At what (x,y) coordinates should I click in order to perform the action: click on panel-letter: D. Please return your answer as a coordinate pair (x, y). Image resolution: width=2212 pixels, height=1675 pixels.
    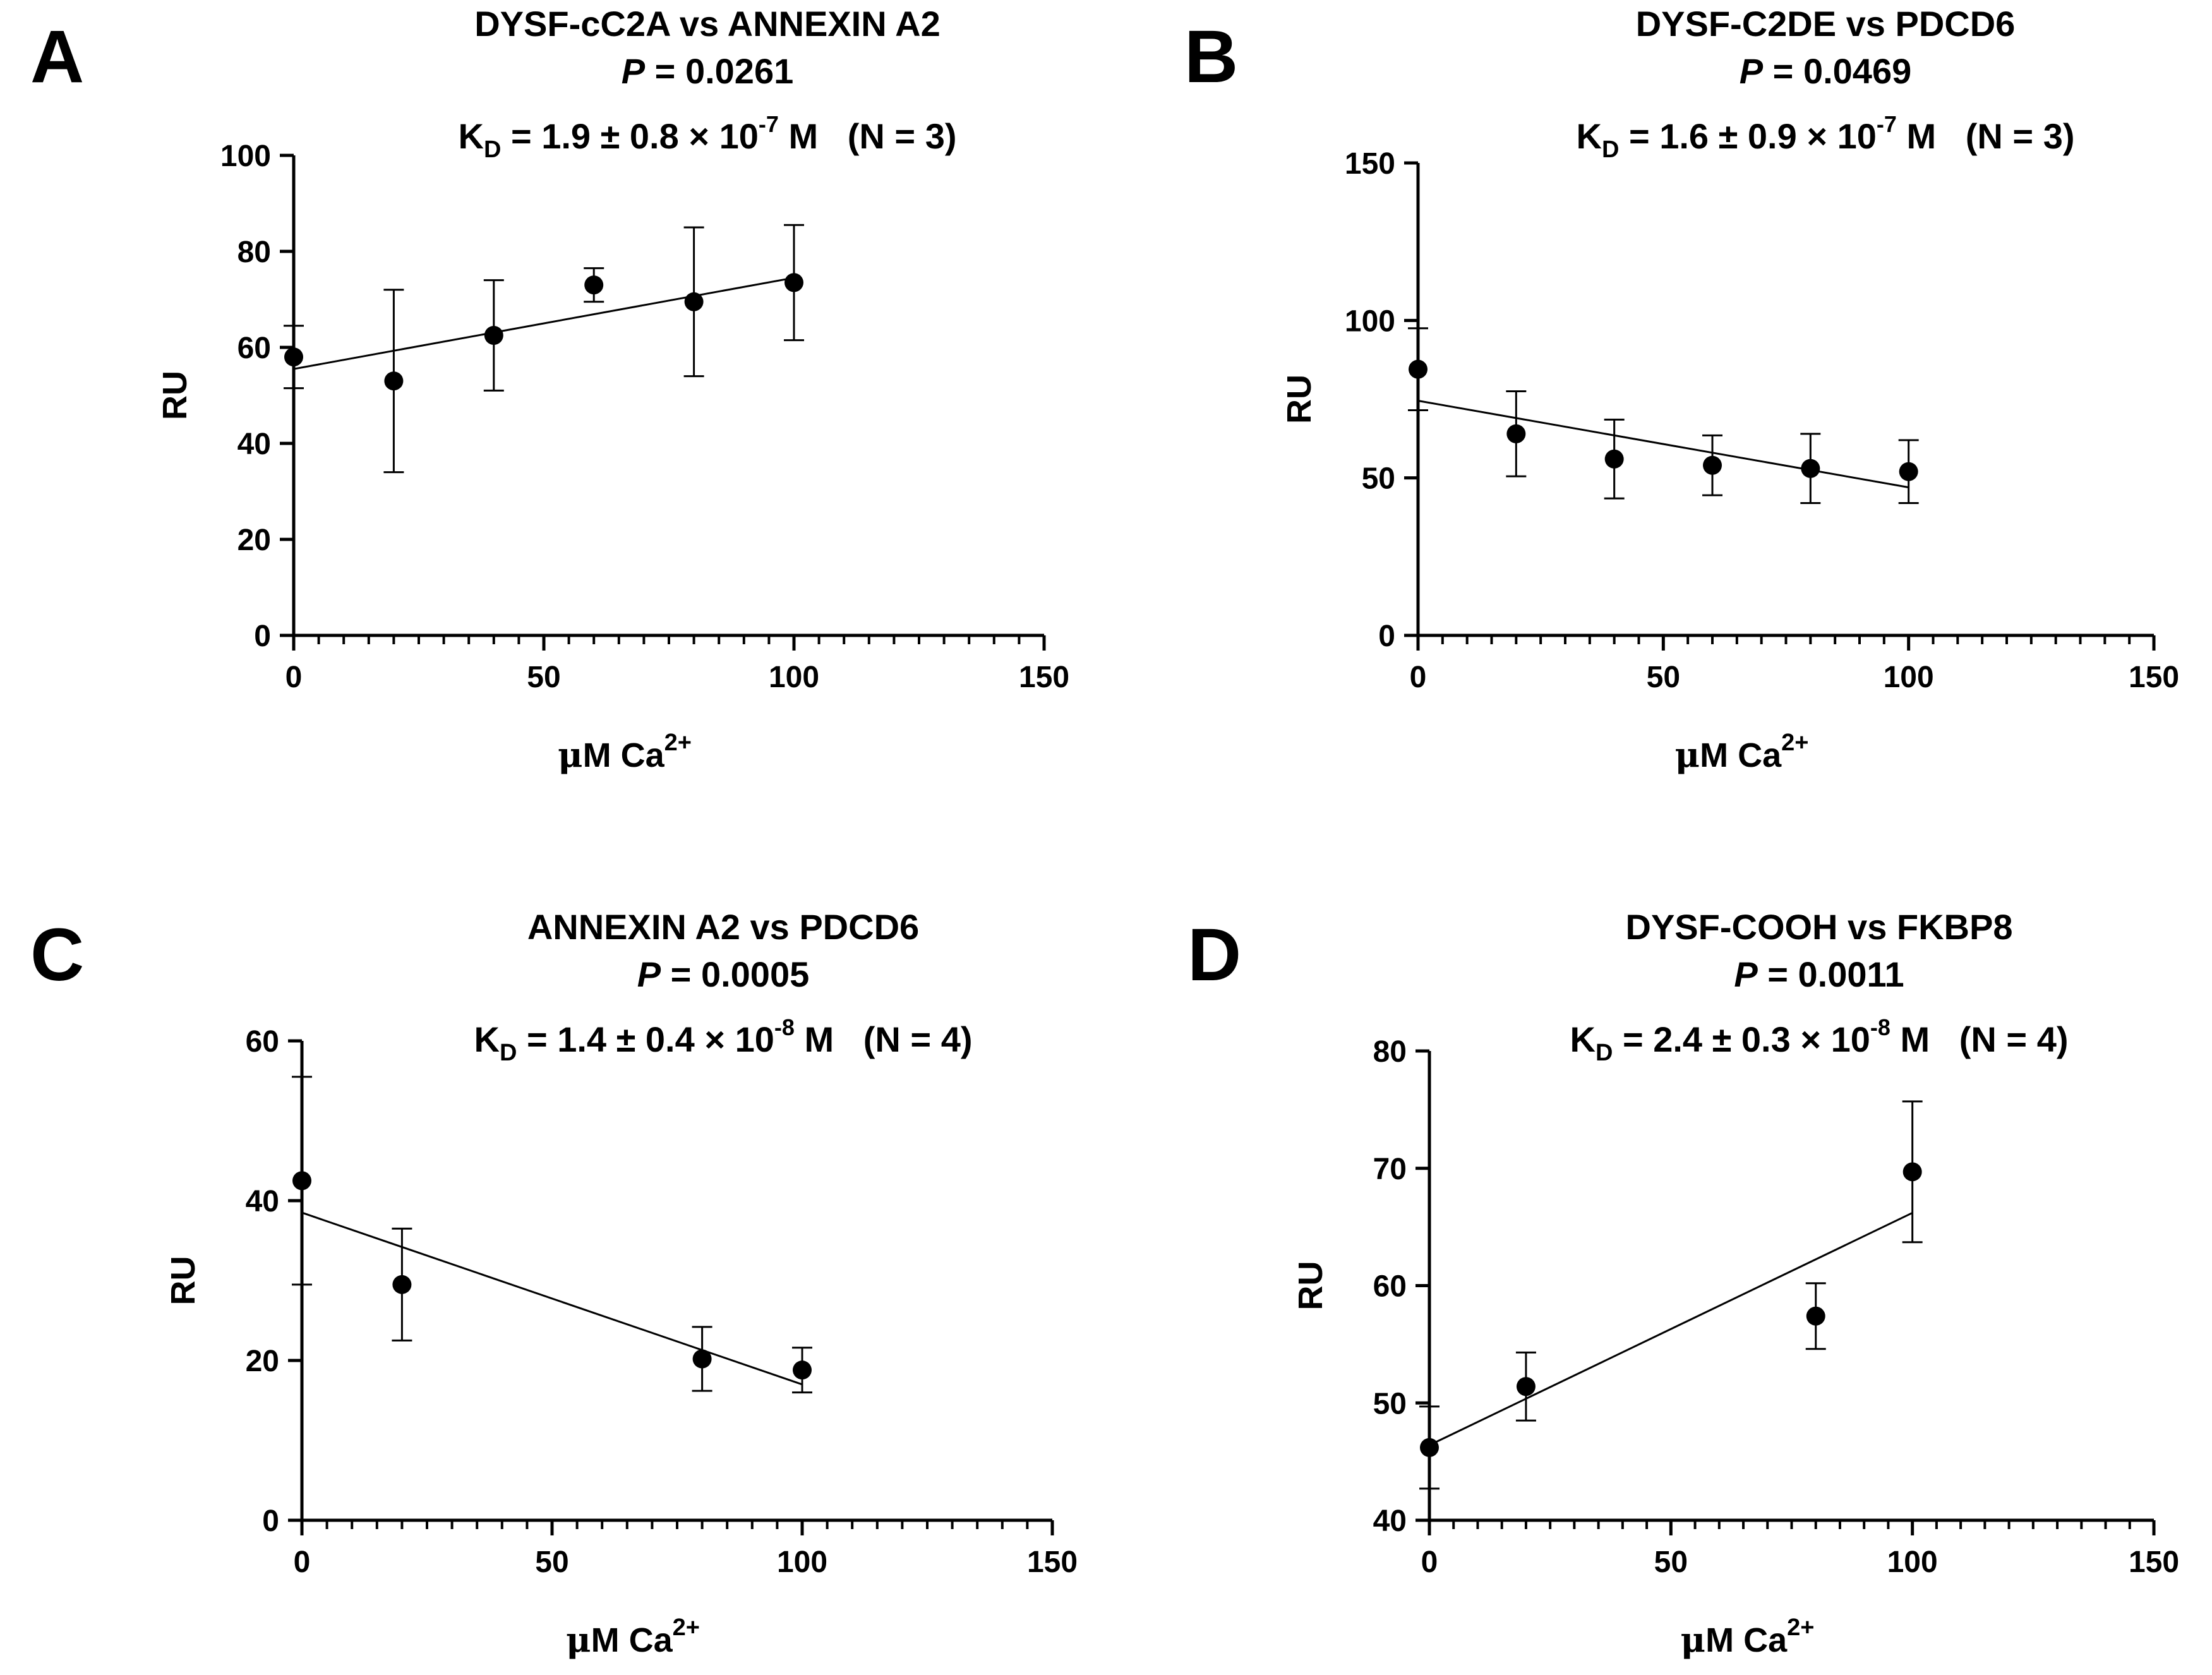
    Looking at the image, I should click on (1214, 955).